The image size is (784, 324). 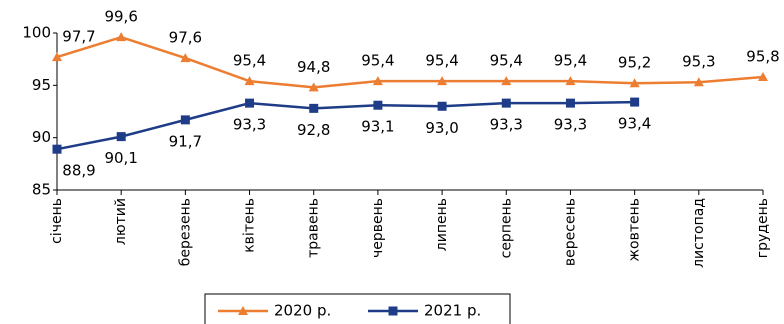 What do you see at coordinates (441, 128) in the screenshot?
I see `data-label: 93,0` at bounding box center [441, 128].